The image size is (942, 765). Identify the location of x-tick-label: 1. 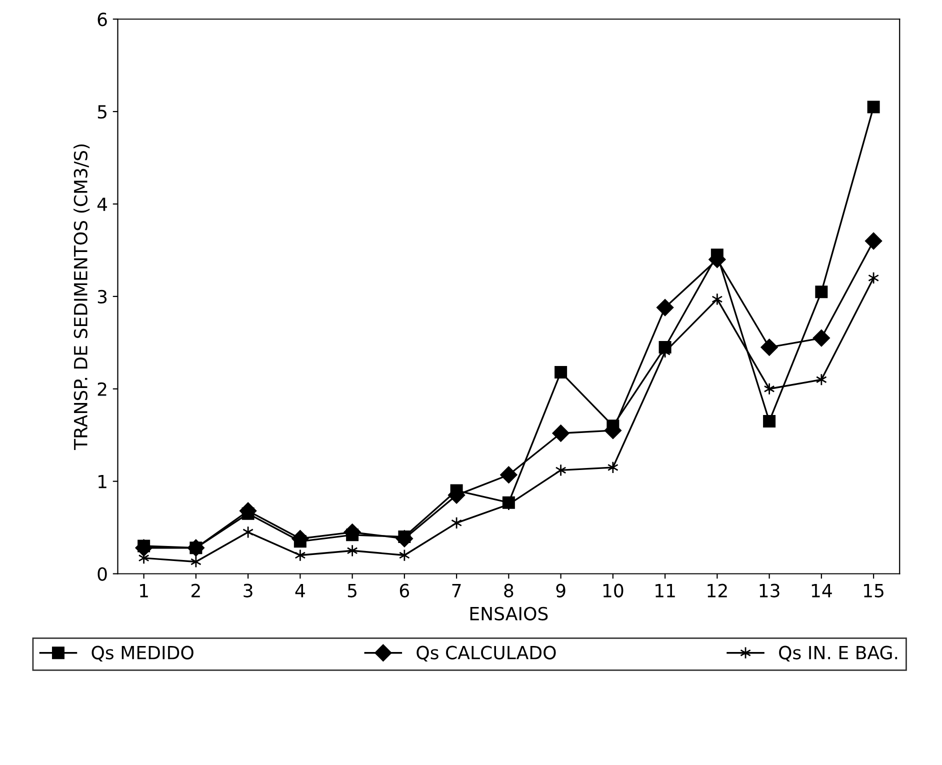
(144, 591).